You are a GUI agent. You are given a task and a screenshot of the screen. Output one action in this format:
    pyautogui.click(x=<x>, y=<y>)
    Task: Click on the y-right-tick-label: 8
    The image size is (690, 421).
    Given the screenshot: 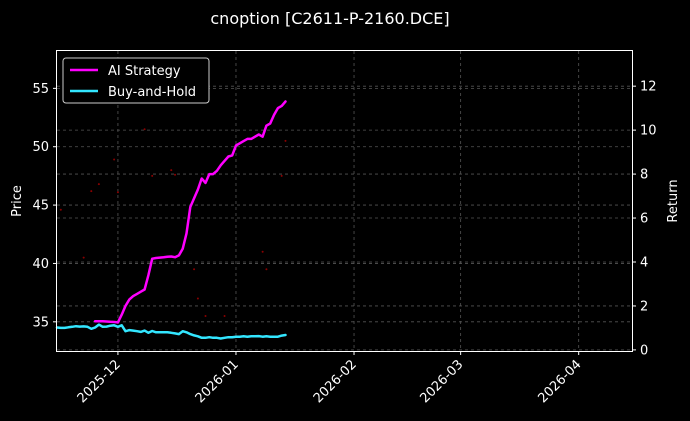 What is the action you would take?
    pyautogui.click(x=644, y=175)
    